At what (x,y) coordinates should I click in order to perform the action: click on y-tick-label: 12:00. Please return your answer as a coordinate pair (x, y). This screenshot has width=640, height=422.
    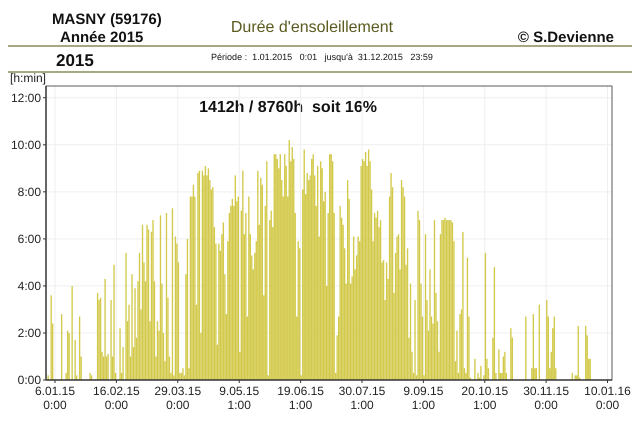
    Looking at the image, I should click on (26, 97).